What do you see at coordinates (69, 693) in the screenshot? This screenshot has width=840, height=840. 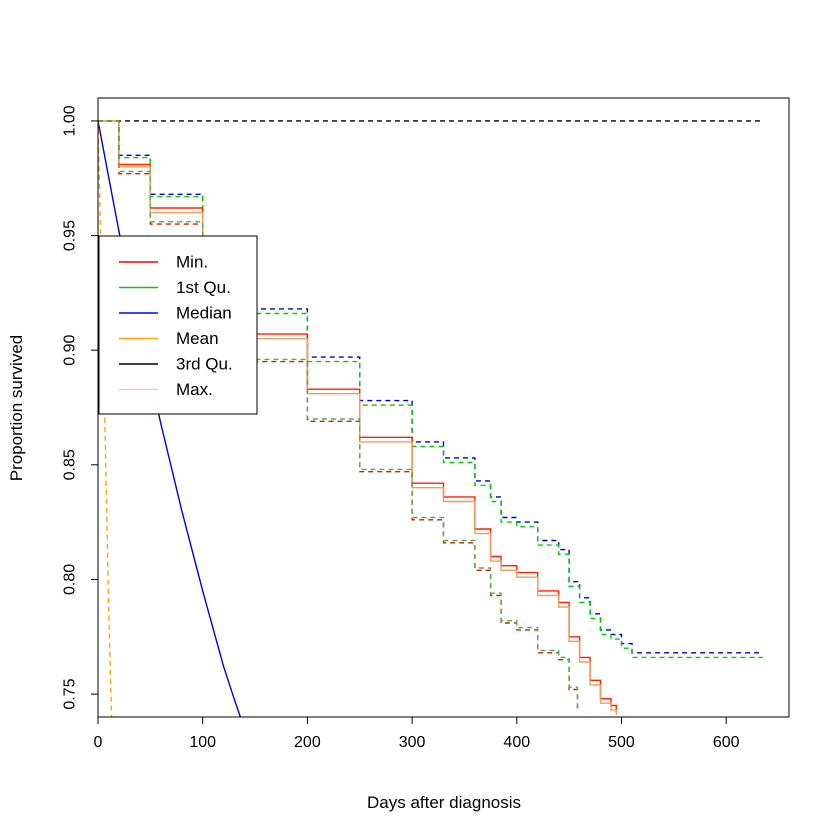 I see `y-tick-label: 0.75` at bounding box center [69, 693].